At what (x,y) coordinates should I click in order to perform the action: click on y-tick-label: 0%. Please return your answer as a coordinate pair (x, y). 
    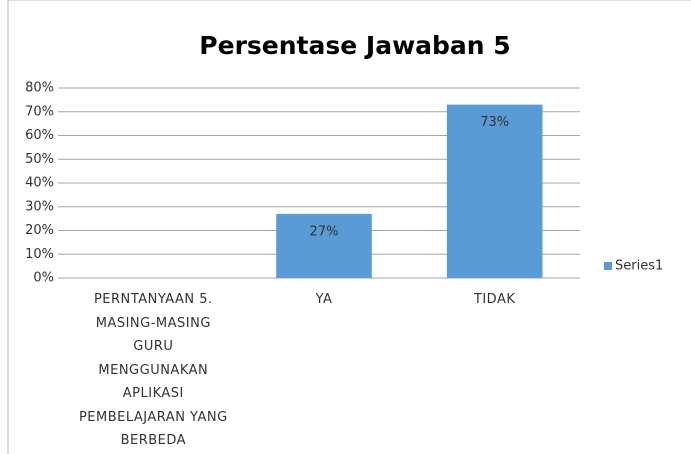
    Looking at the image, I should click on (43, 278).